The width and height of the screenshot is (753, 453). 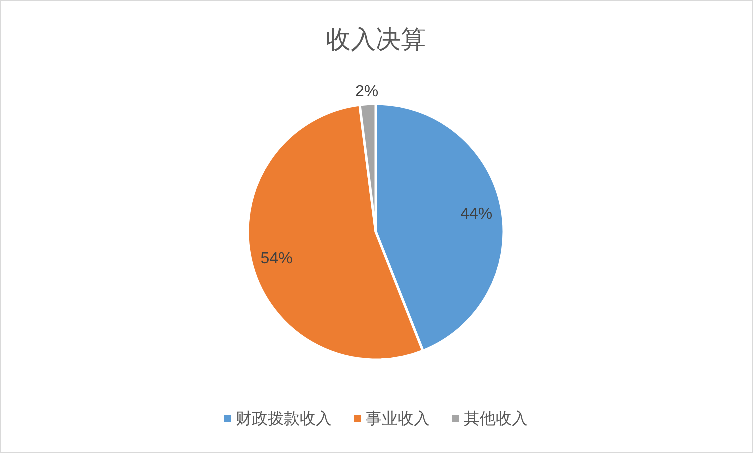 What do you see at coordinates (284, 419) in the screenshot?
I see `legend-label: 财政拨款收入` at bounding box center [284, 419].